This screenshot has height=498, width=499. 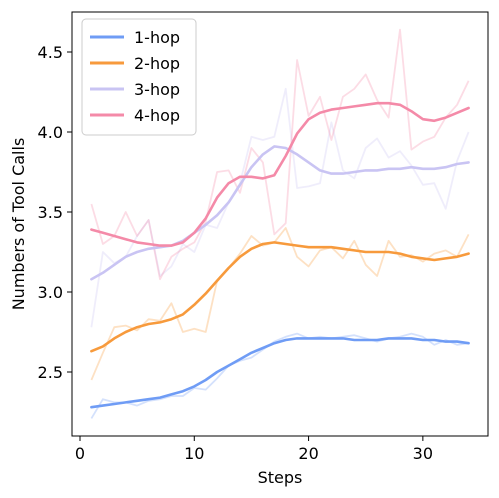 What do you see at coordinates (50, 52) in the screenshot?
I see `y-tick-label: 4.5` at bounding box center [50, 52].